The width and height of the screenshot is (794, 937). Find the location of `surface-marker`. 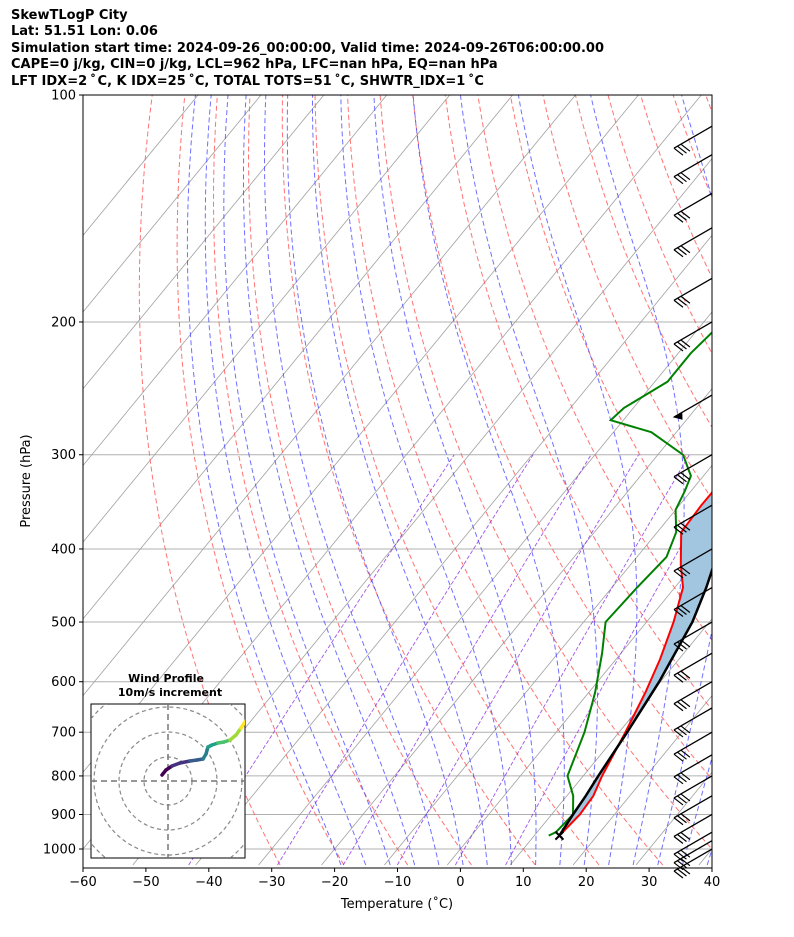

surface-marker is located at coordinates (559, 835).